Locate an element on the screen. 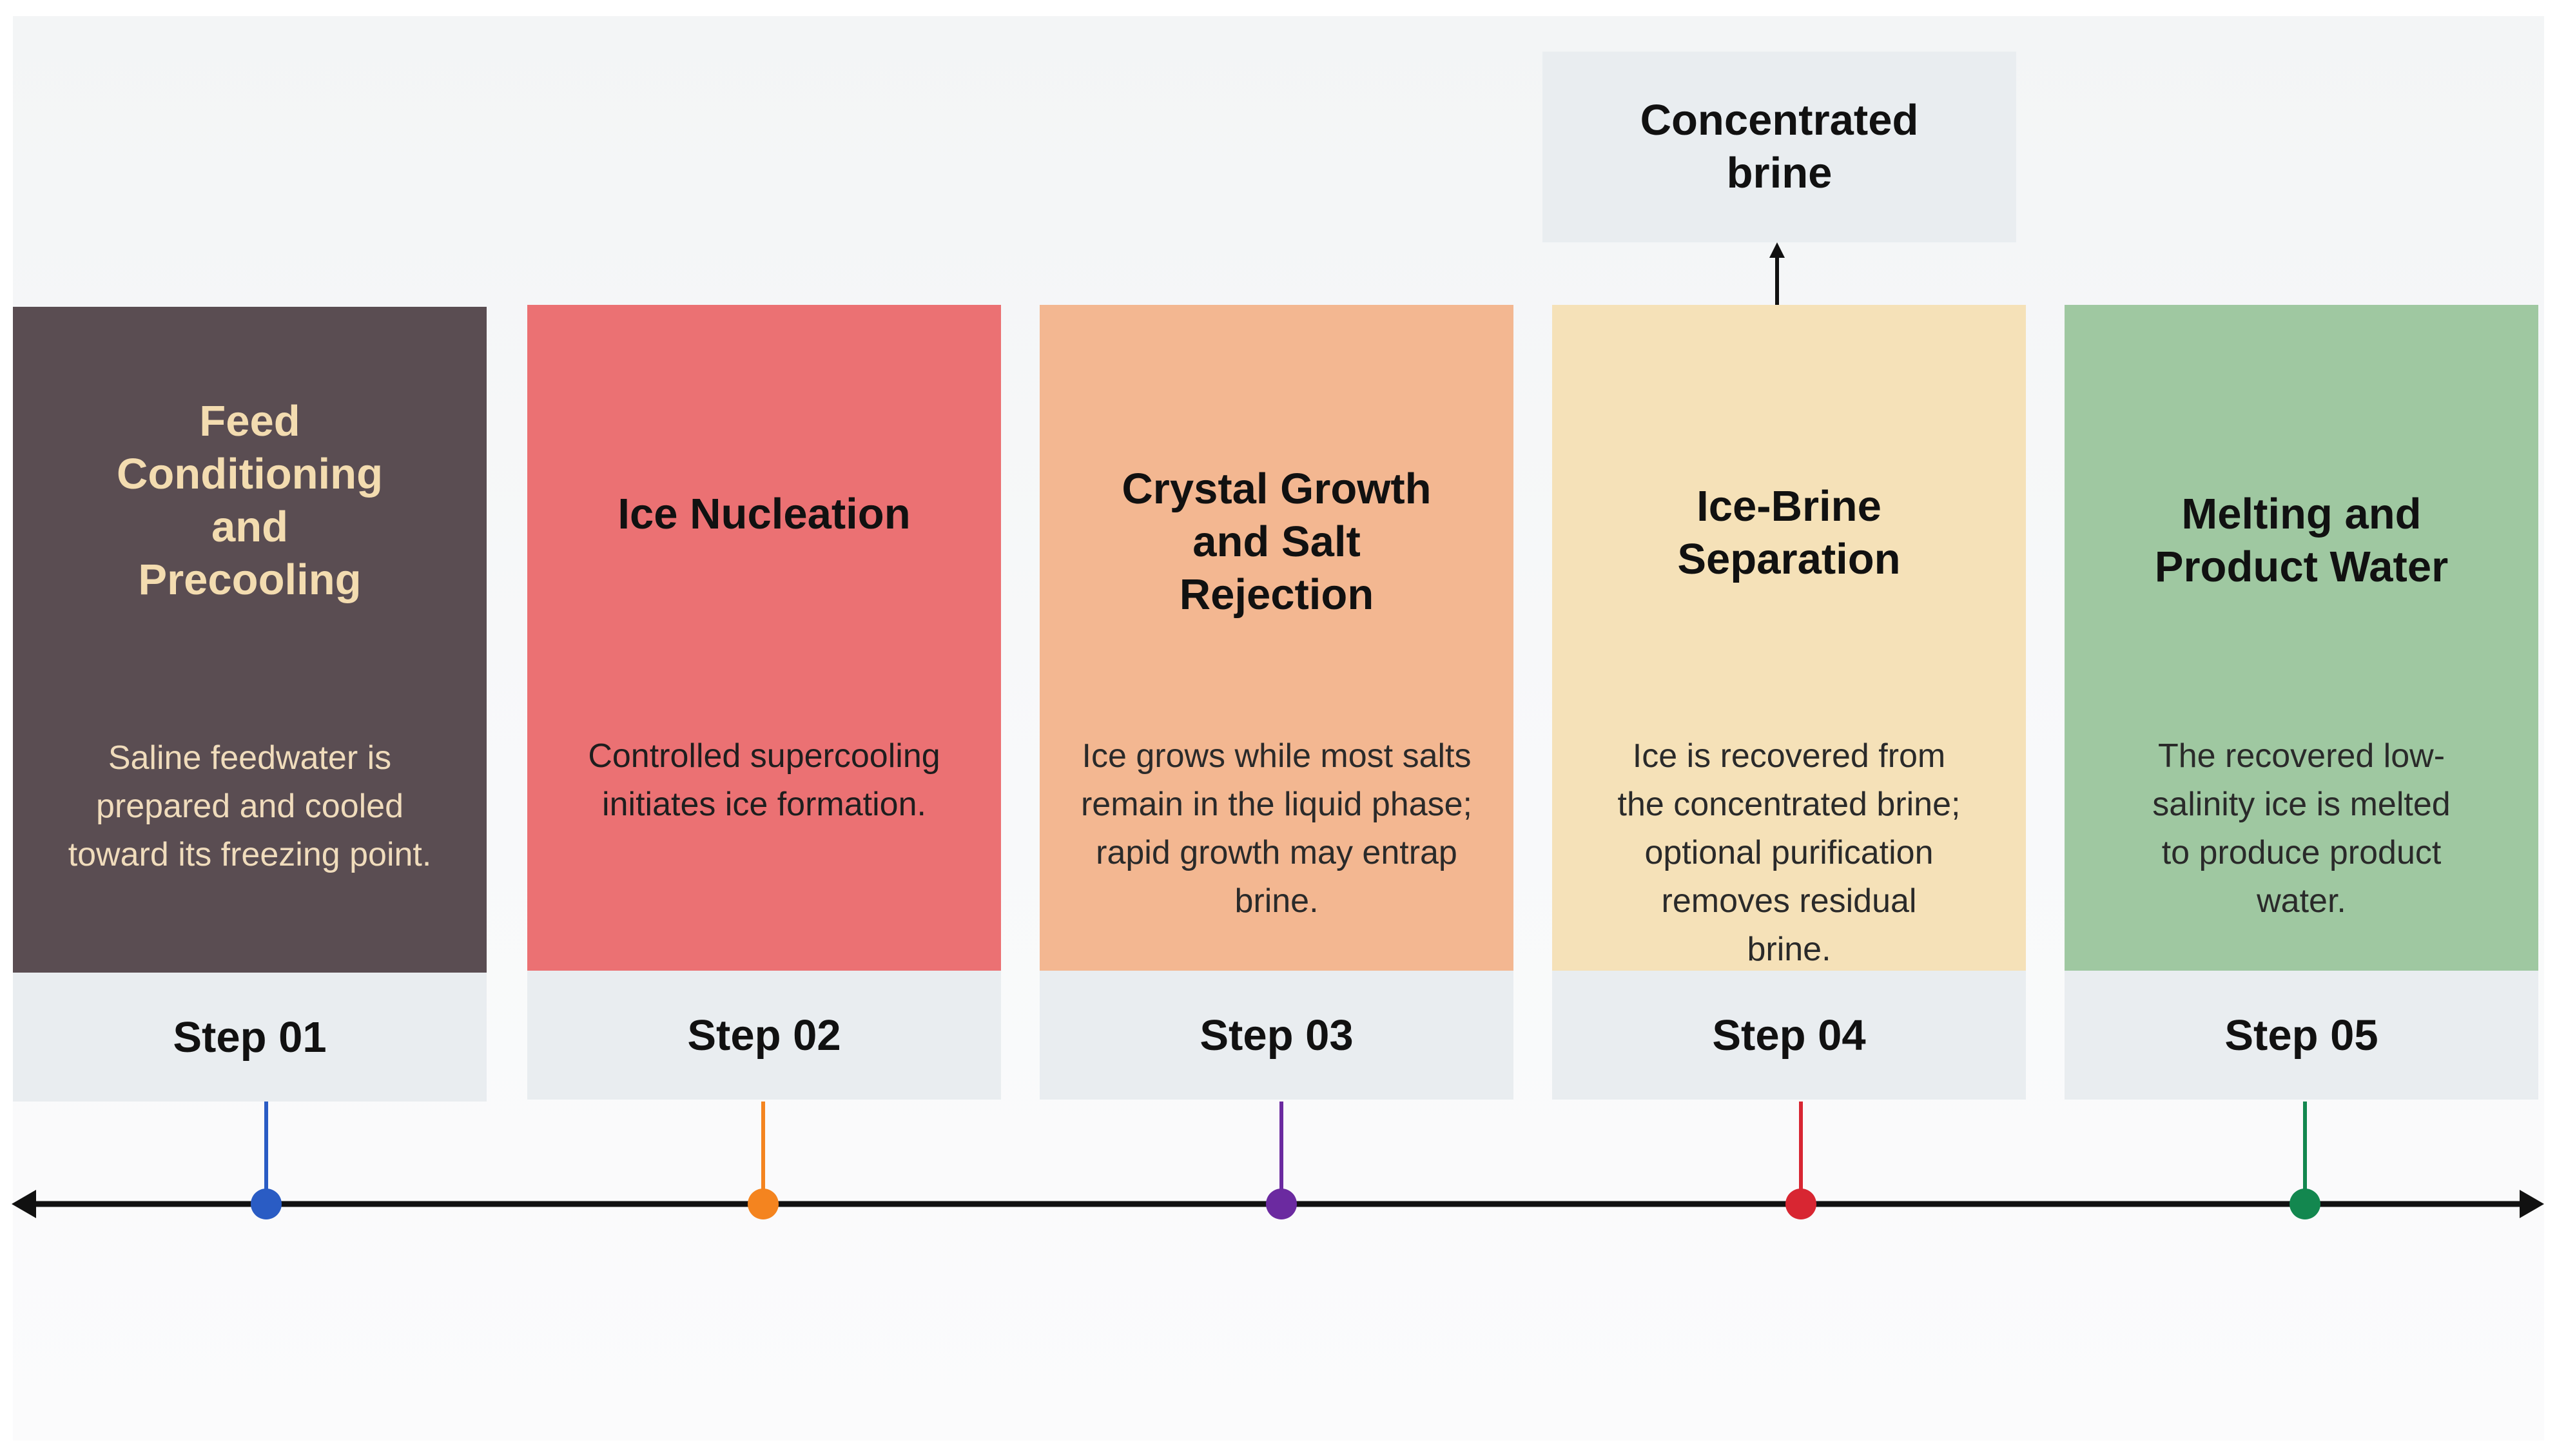 This screenshot has height=1456, width=2557. left-arrowhead-icon is located at coordinates (24, 1204).